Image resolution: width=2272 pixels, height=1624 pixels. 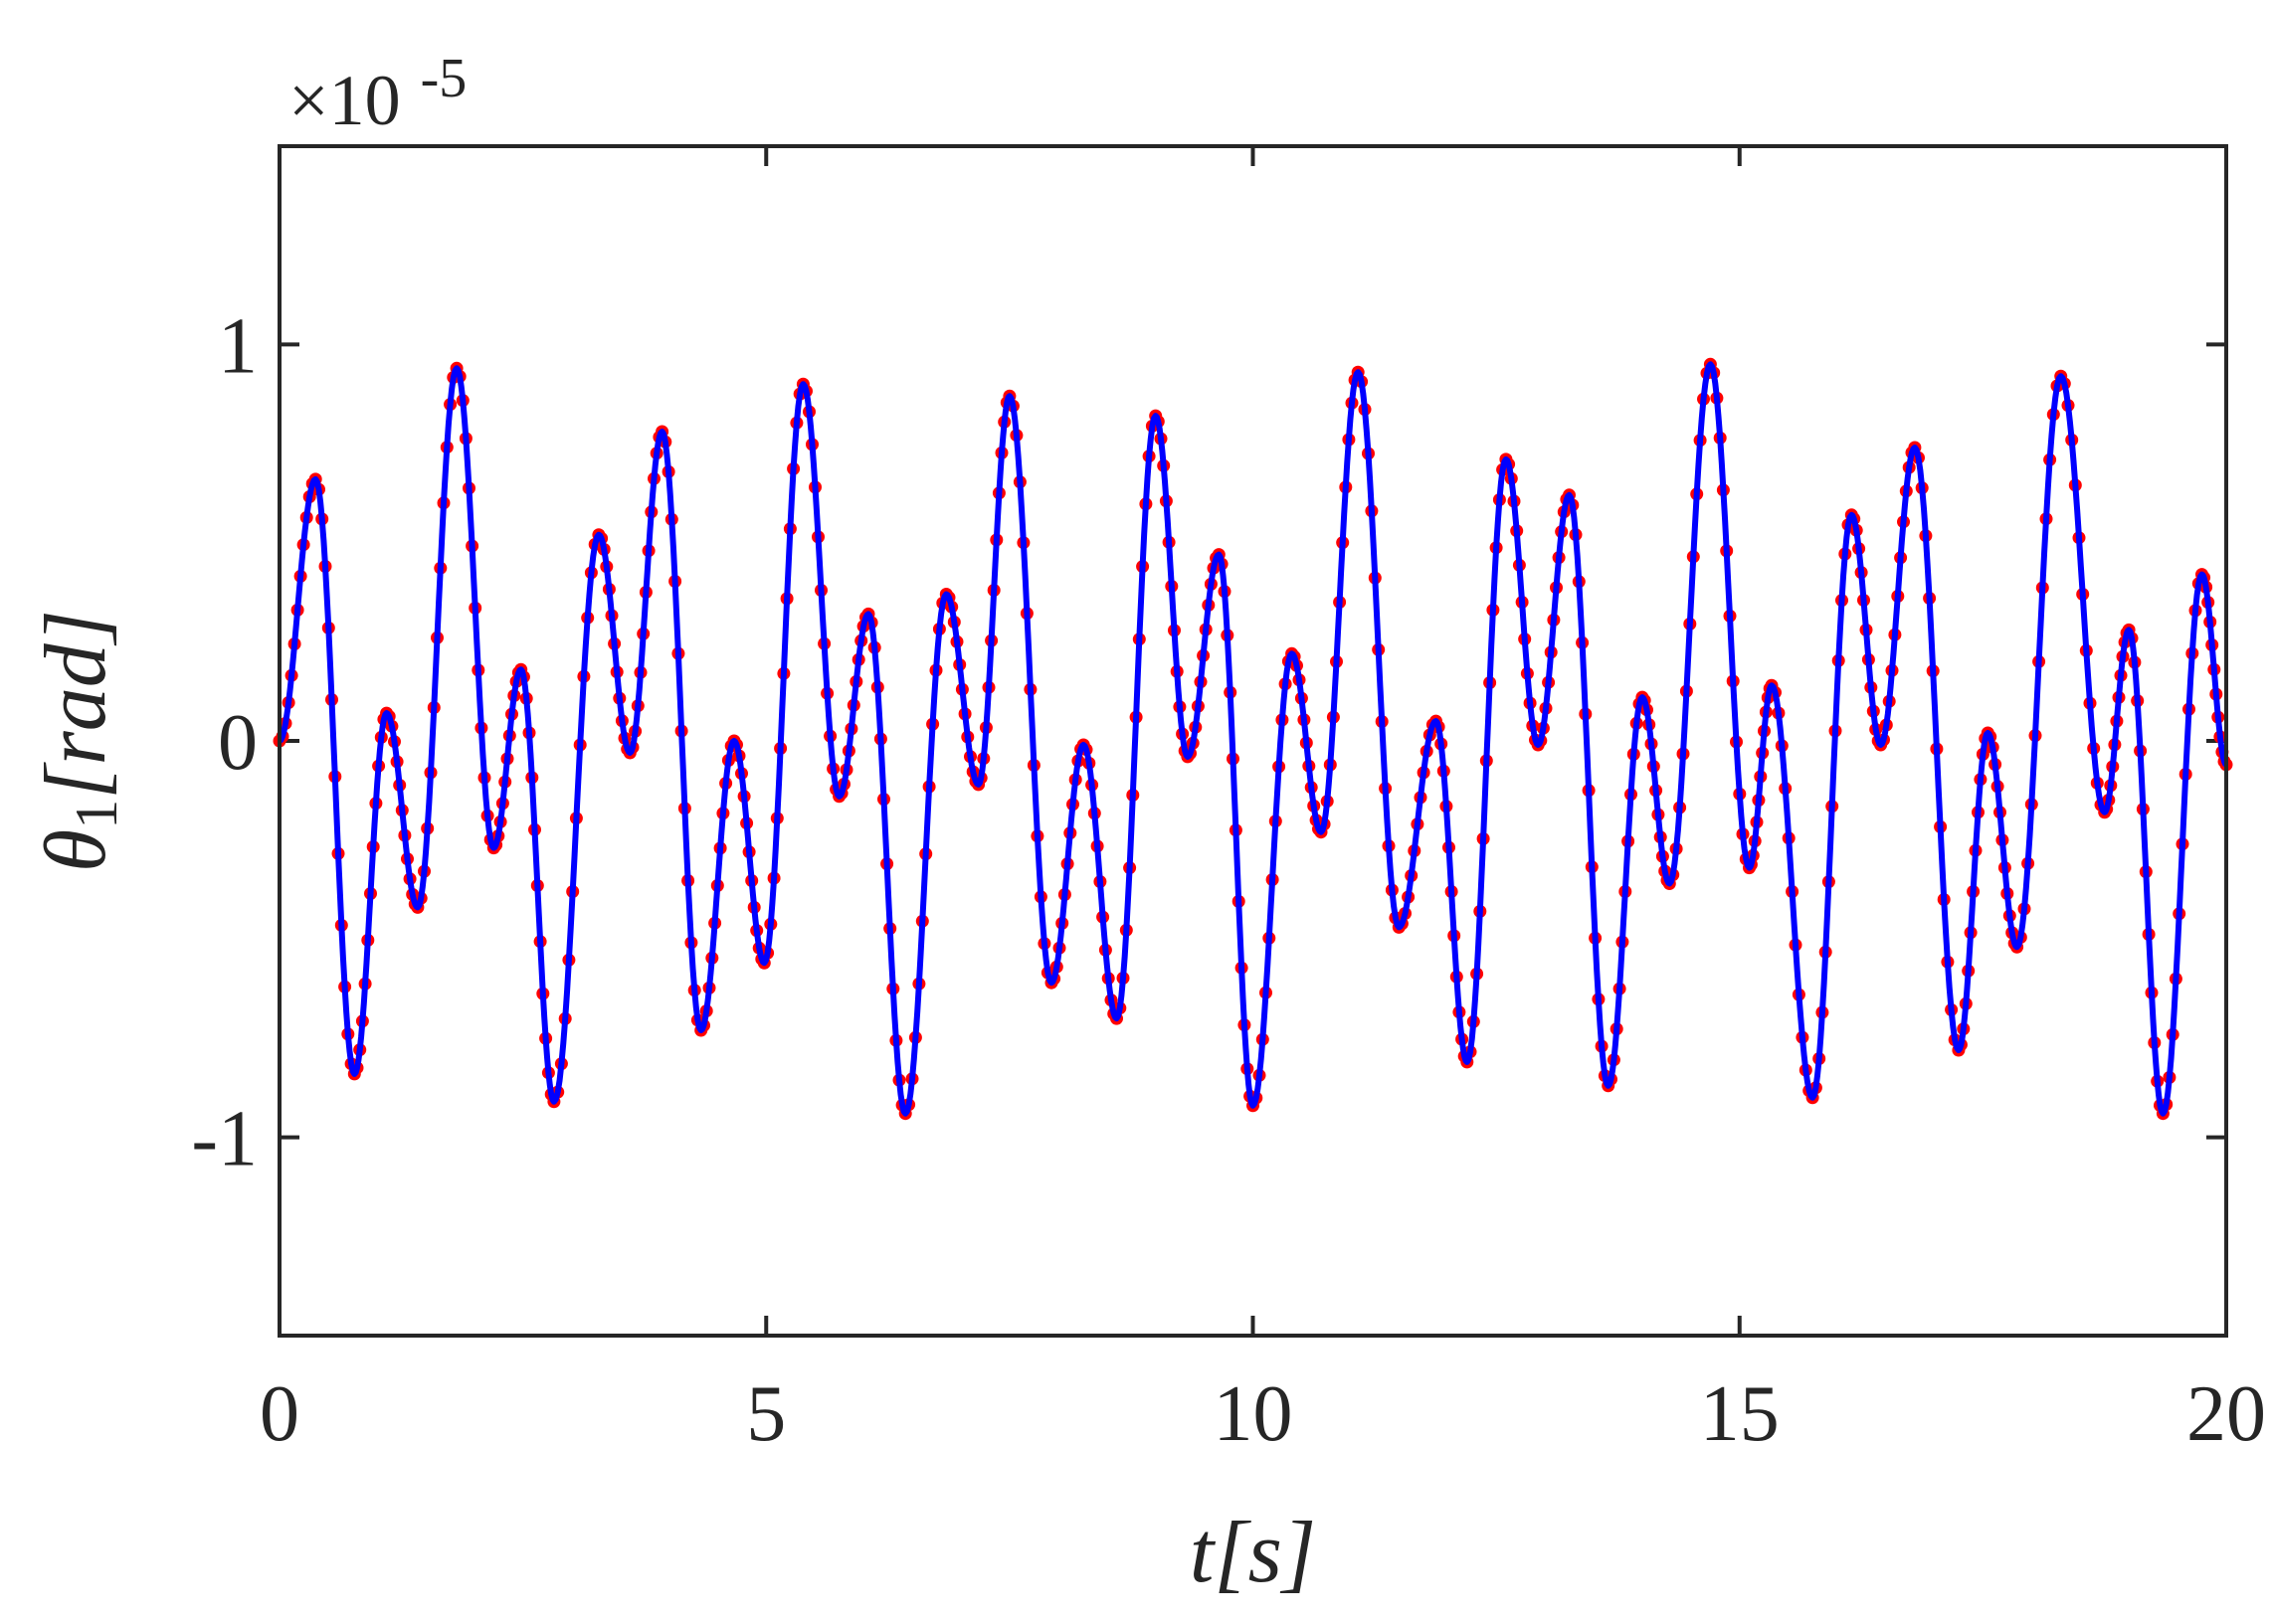 I want to click on y-axis-symbol: θ, so click(x=76, y=850).